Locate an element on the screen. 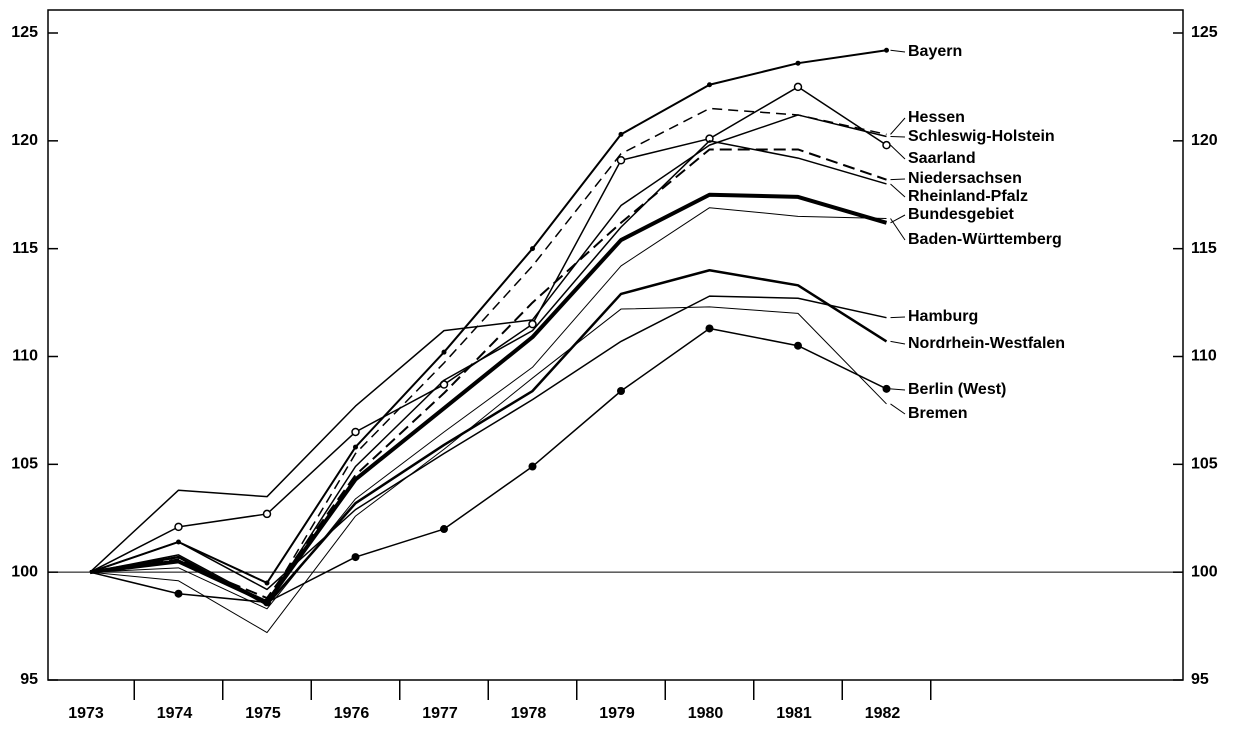  series-label: Bayern is located at coordinates (935, 51).